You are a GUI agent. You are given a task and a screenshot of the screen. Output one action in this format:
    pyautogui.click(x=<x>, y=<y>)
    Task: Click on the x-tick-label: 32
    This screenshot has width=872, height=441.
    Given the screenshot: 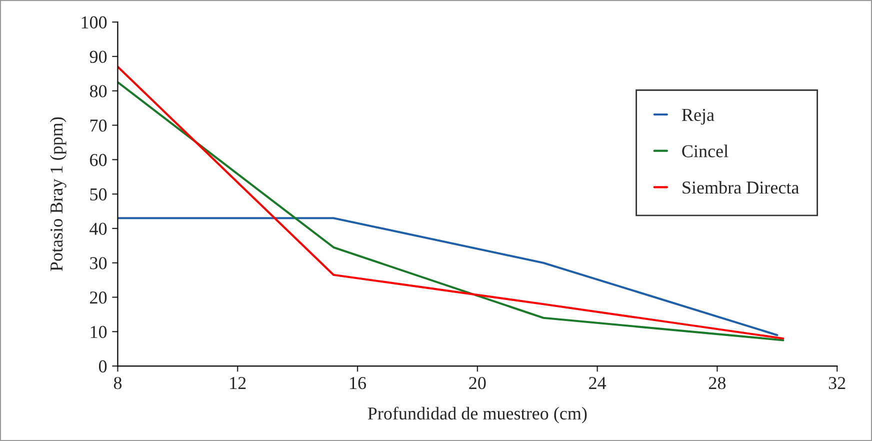 What is the action you would take?
    pyautogui.click(x=837, y=383)
    